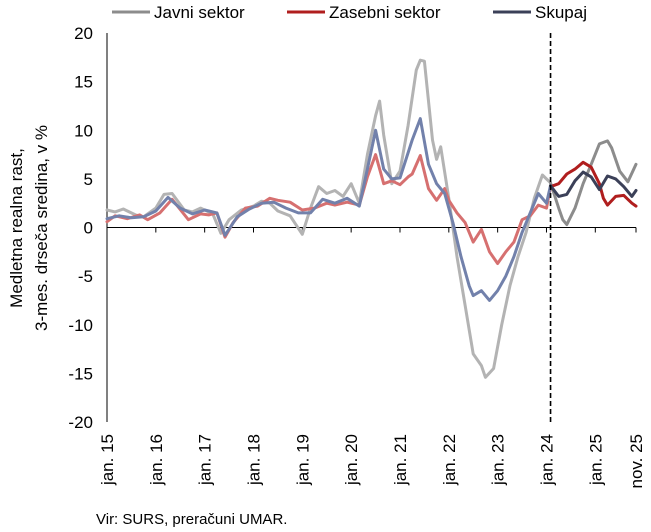 Image resolution: width=651 pixels, height=532 pixels. Describe the element at coordinates (561, 12) in the screenshot. I see `legend-label: Skupaj` at that location.